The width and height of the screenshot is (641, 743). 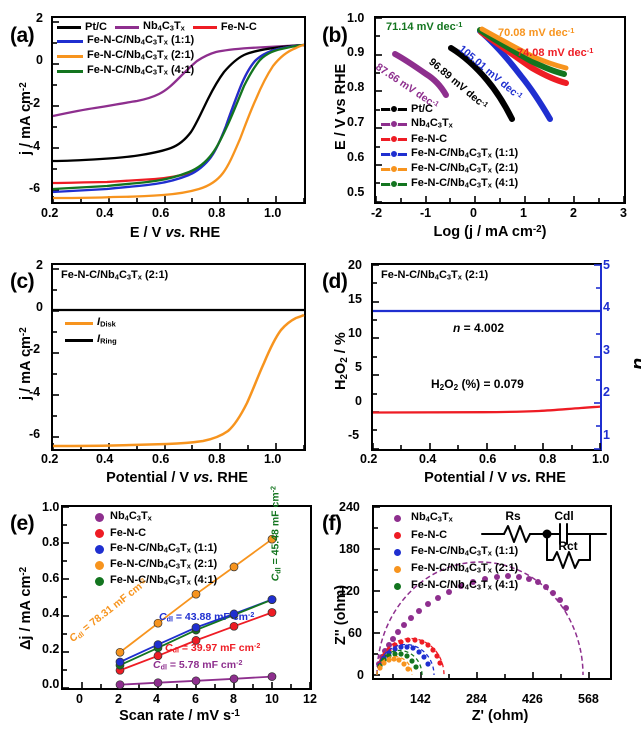 I want to click on panel-d-ytick-10: 10, so click(x=355, y=333).